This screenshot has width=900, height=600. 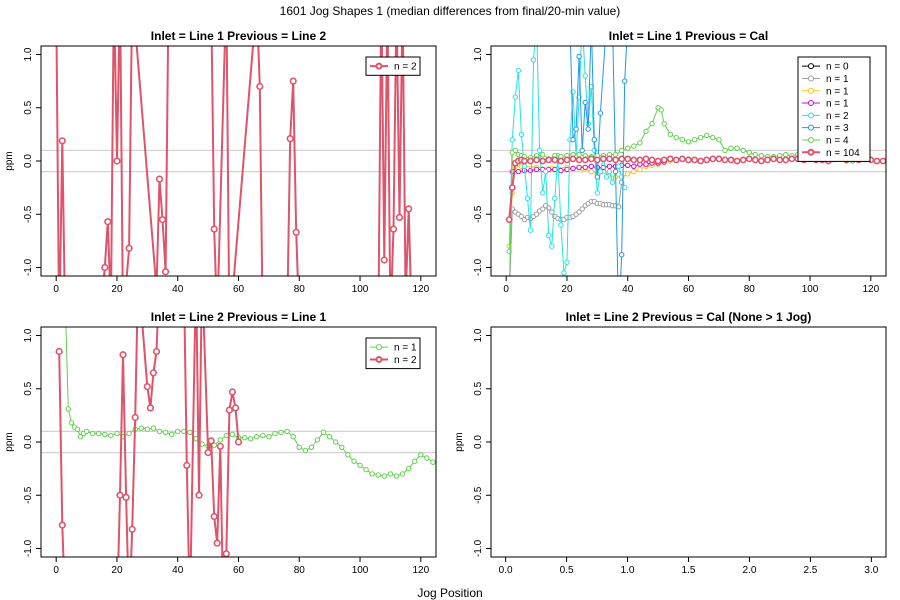 I want to click on legend-label: n = 104, so click(x=843, y=153).